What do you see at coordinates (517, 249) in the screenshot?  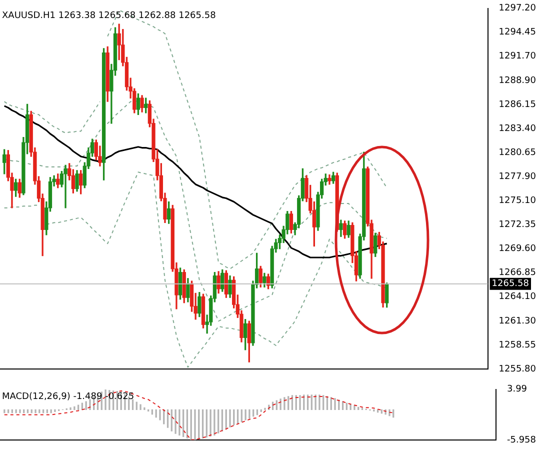 I see `y-tick-label: 1269.60` at bounding box center [517, 249].